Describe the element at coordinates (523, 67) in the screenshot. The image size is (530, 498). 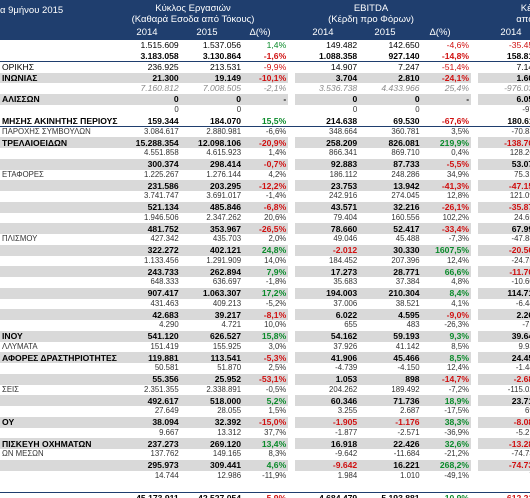
I see `table-cell: 7.143` at that location.